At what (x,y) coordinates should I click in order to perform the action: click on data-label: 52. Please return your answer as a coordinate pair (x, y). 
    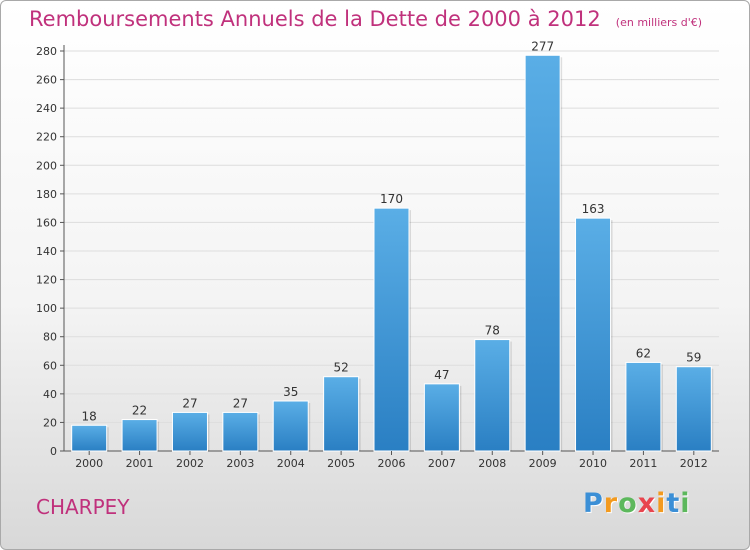
    Looking at the image, I should click on (340, 368).